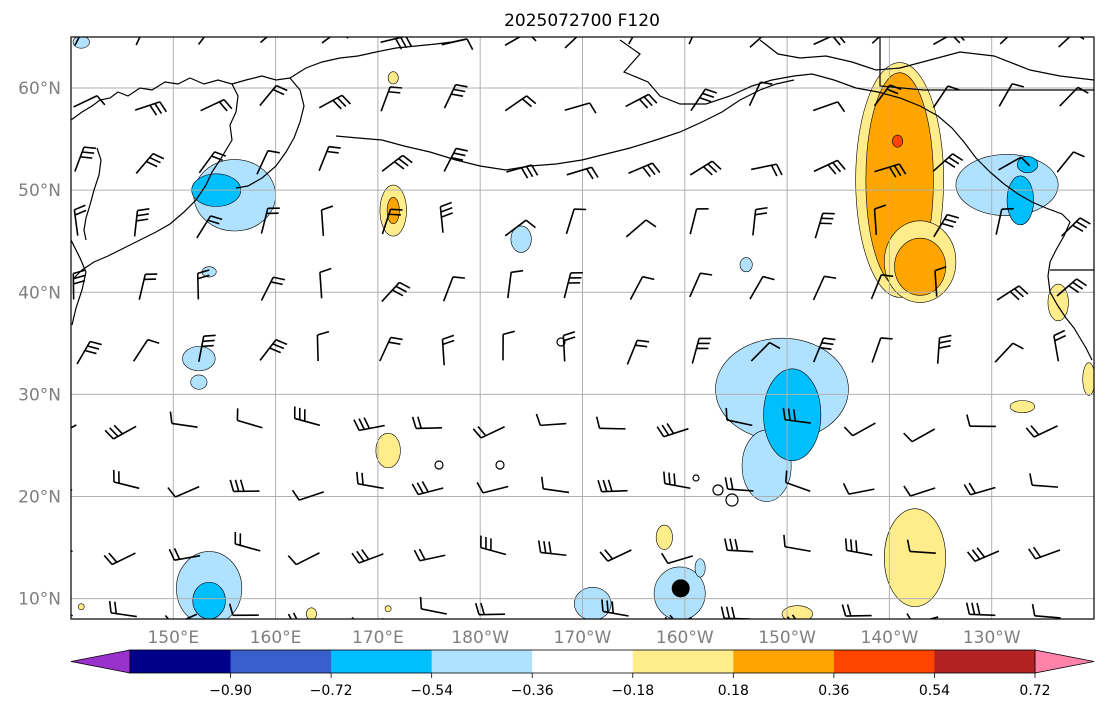 This screenshot has height=712, width=1105. What do you see at coordinates (92, 194) in the screenshot?
I see `coastline-sakhalin` at bounding box center [92, 194].